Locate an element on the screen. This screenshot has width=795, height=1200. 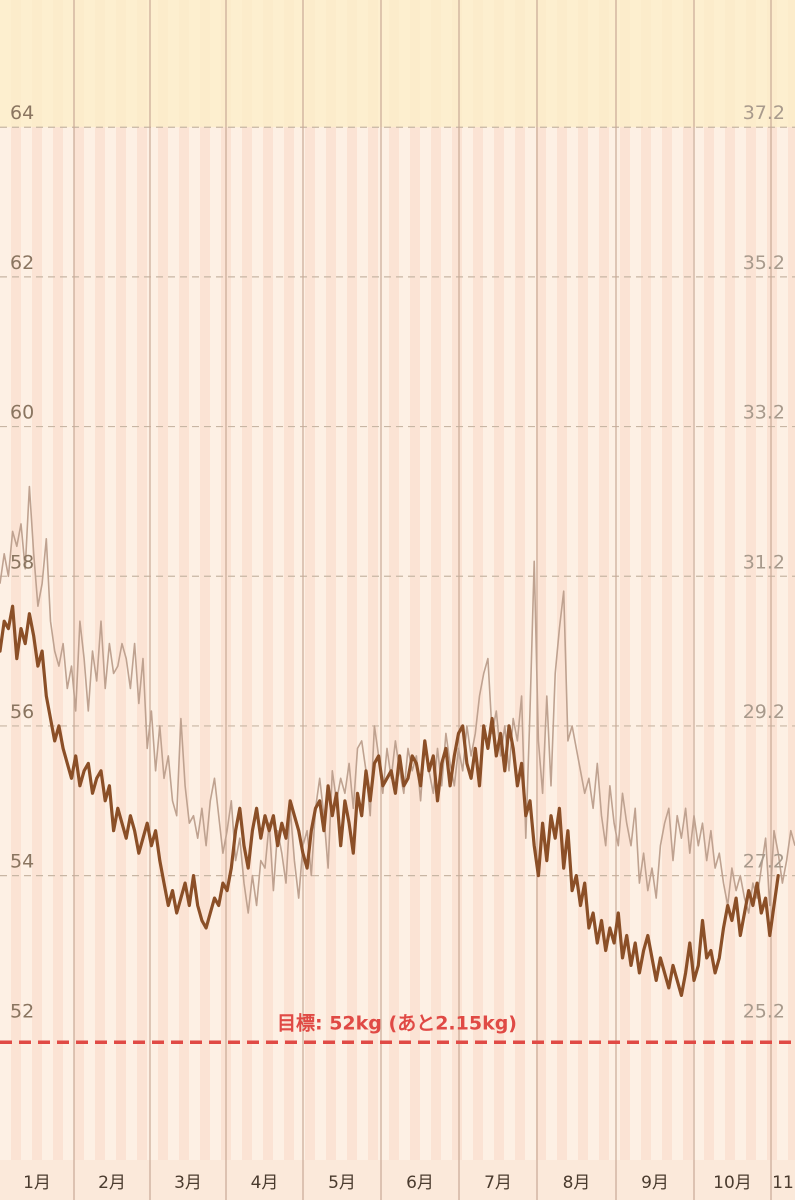
x-axis-band is located at coordinates (397, 1180).